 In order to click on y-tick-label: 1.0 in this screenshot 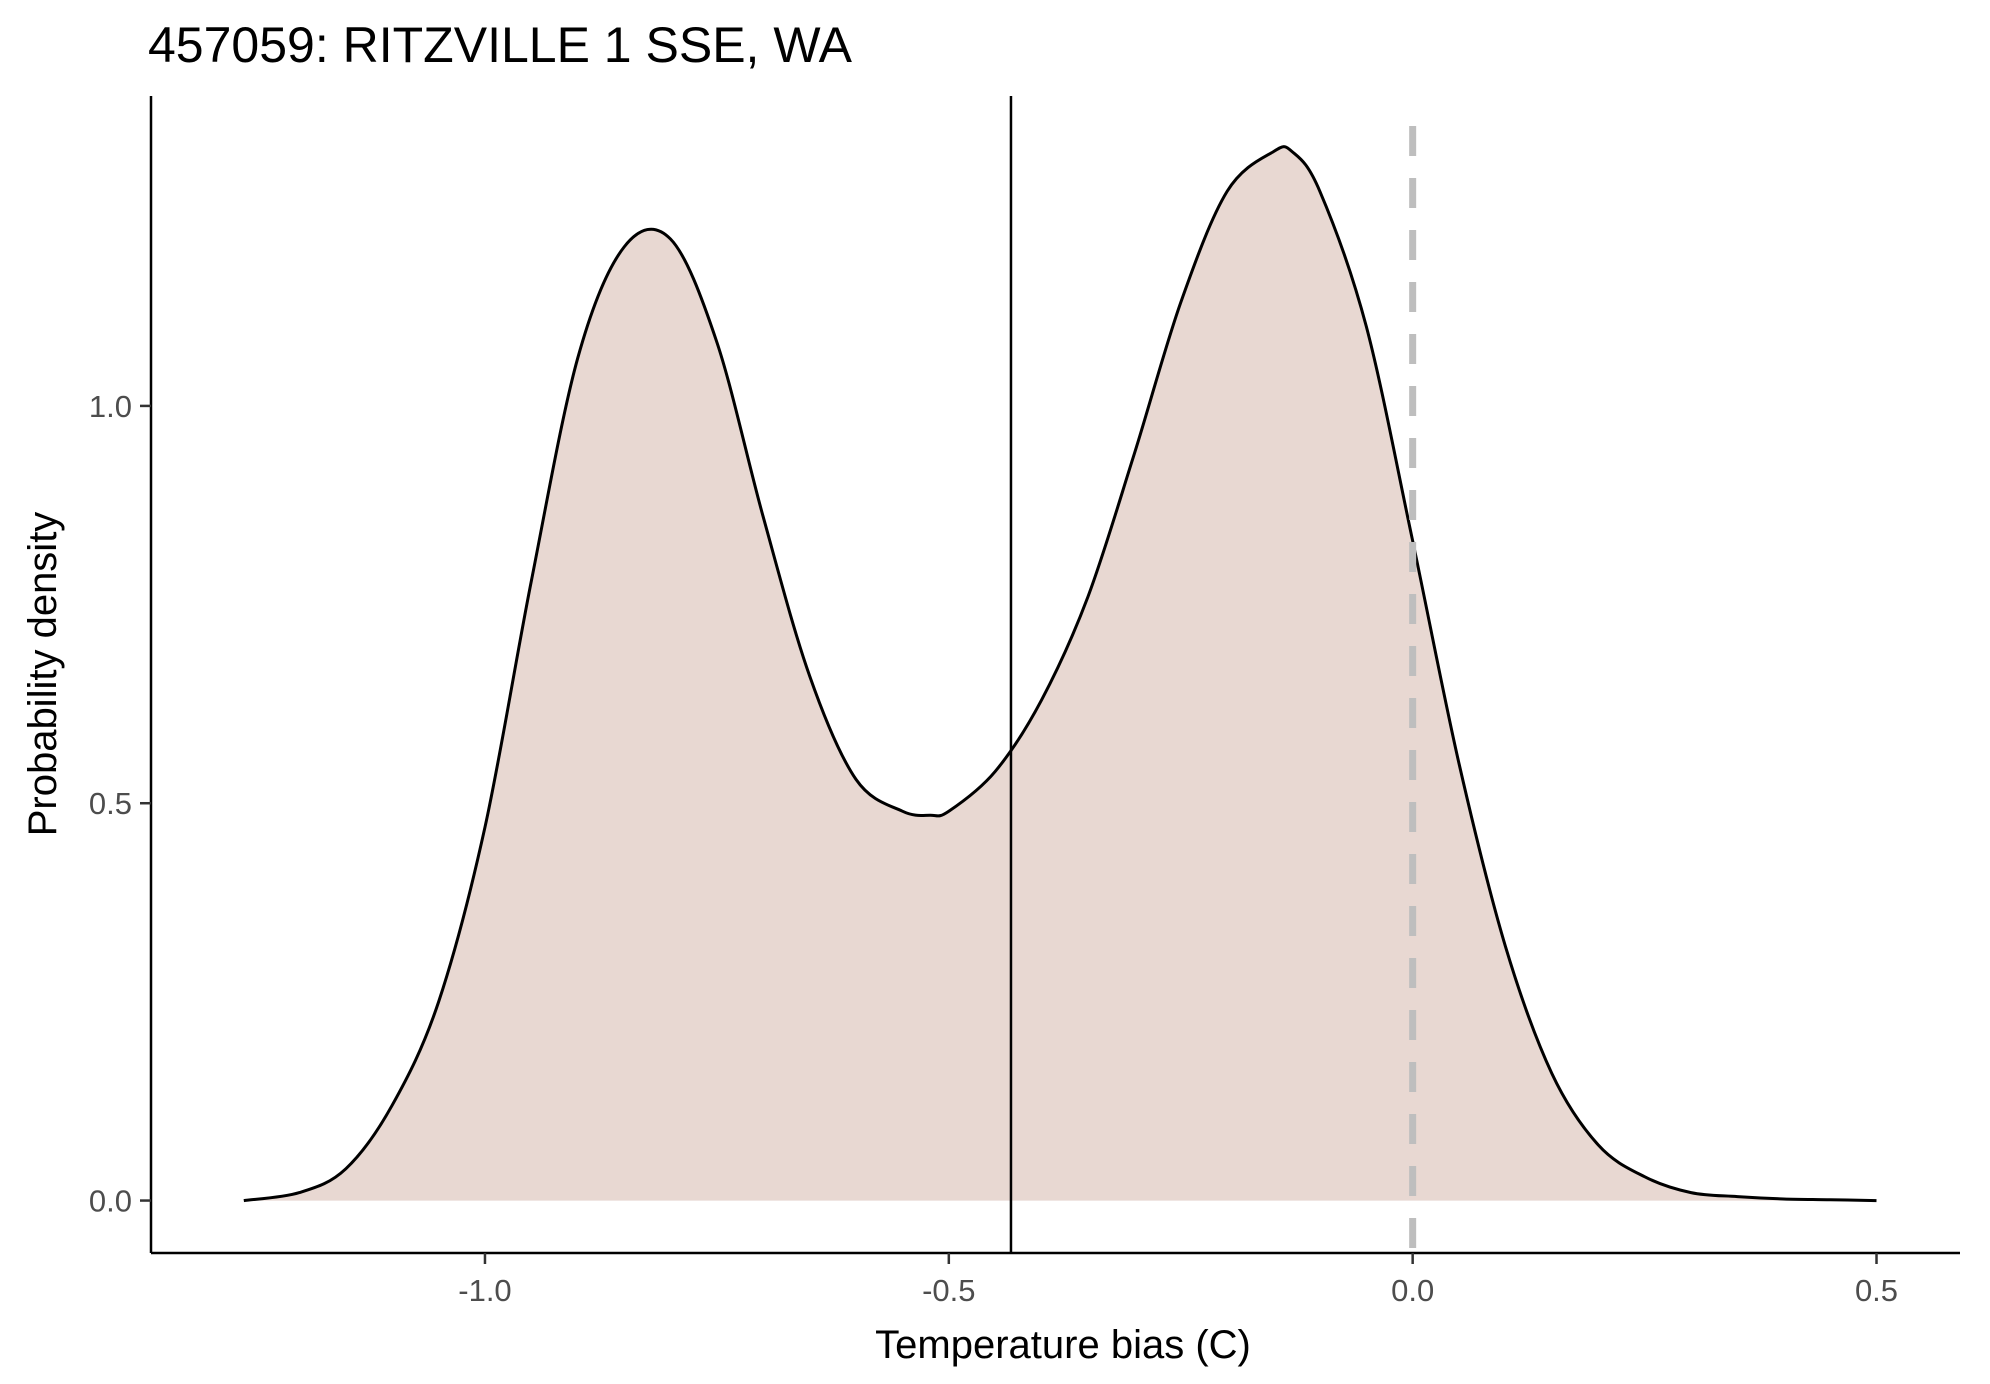, I will do `click(110, 406)`.